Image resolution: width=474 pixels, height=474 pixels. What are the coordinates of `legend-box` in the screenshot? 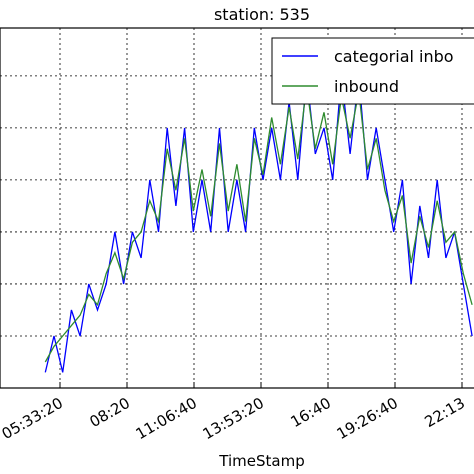 It's located at (372, 71).